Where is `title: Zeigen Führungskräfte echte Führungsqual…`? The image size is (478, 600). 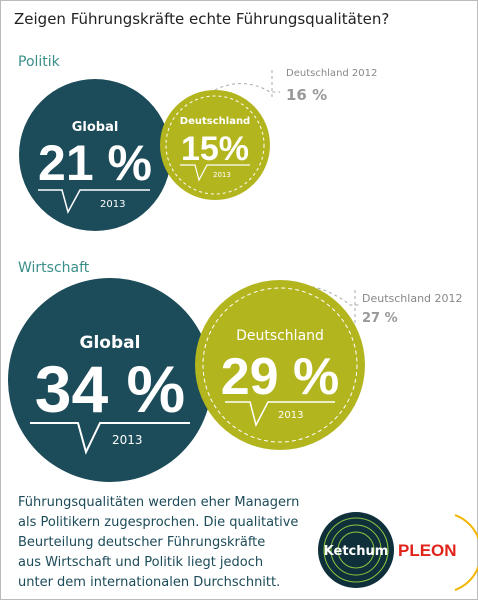 title: Zeigen Führungskräfte echte Führungsqual… is located at coordinates (201, 19).